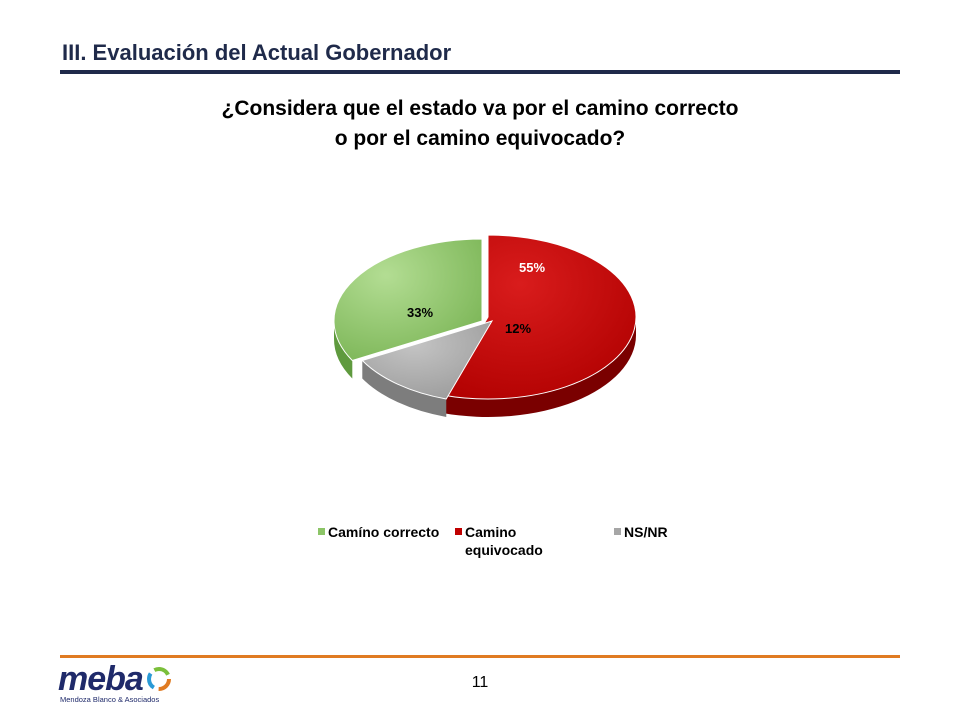  Describe the element at coordinates (101, 679) in the screenshot. I see `logo-wordmark: meba` at that location.